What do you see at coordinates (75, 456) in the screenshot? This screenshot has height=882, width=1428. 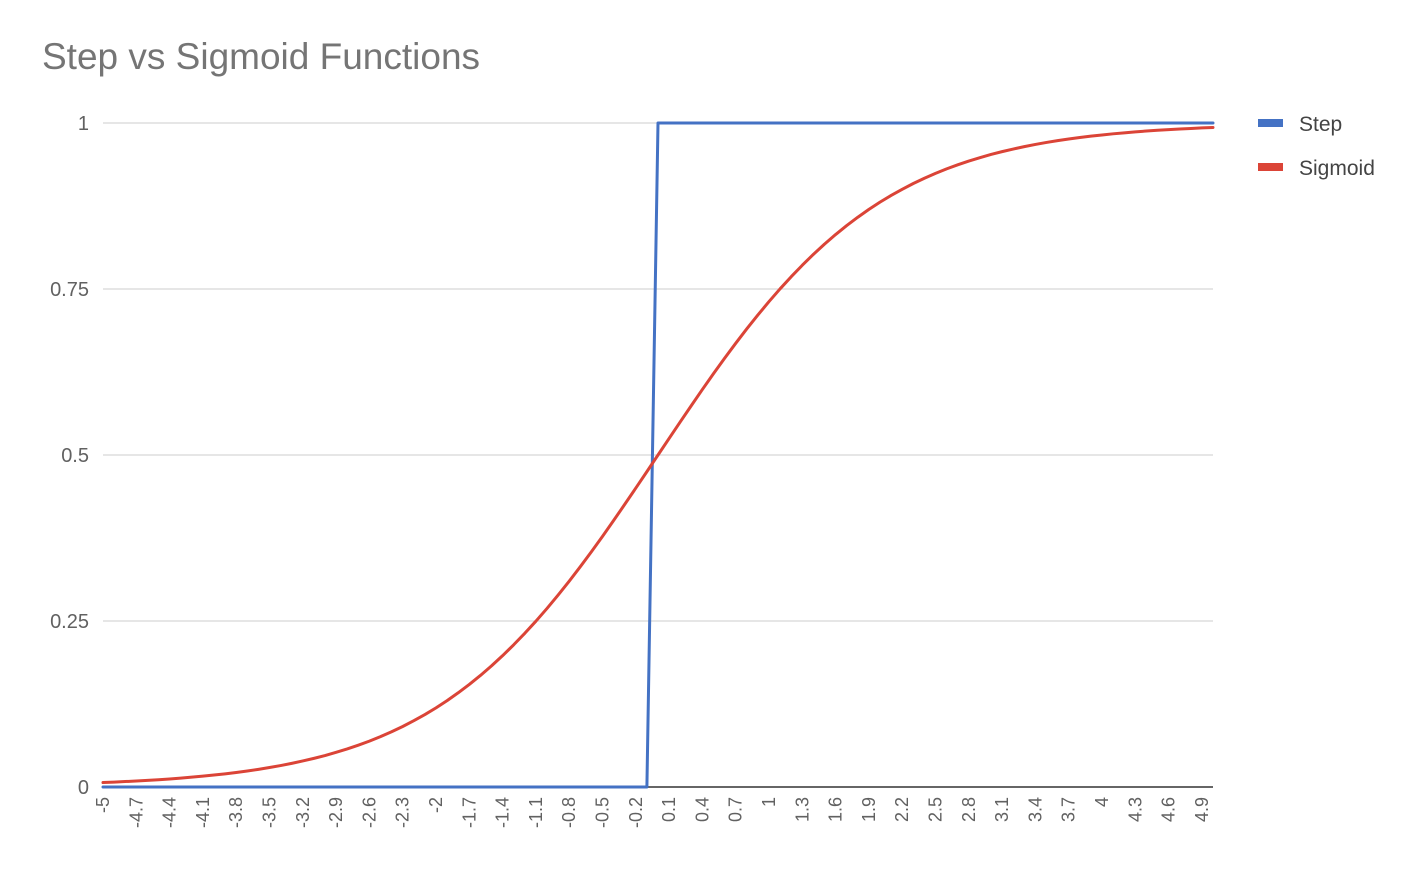 I see `y-tick-label: 0.5` at bounding box center [75, 456].